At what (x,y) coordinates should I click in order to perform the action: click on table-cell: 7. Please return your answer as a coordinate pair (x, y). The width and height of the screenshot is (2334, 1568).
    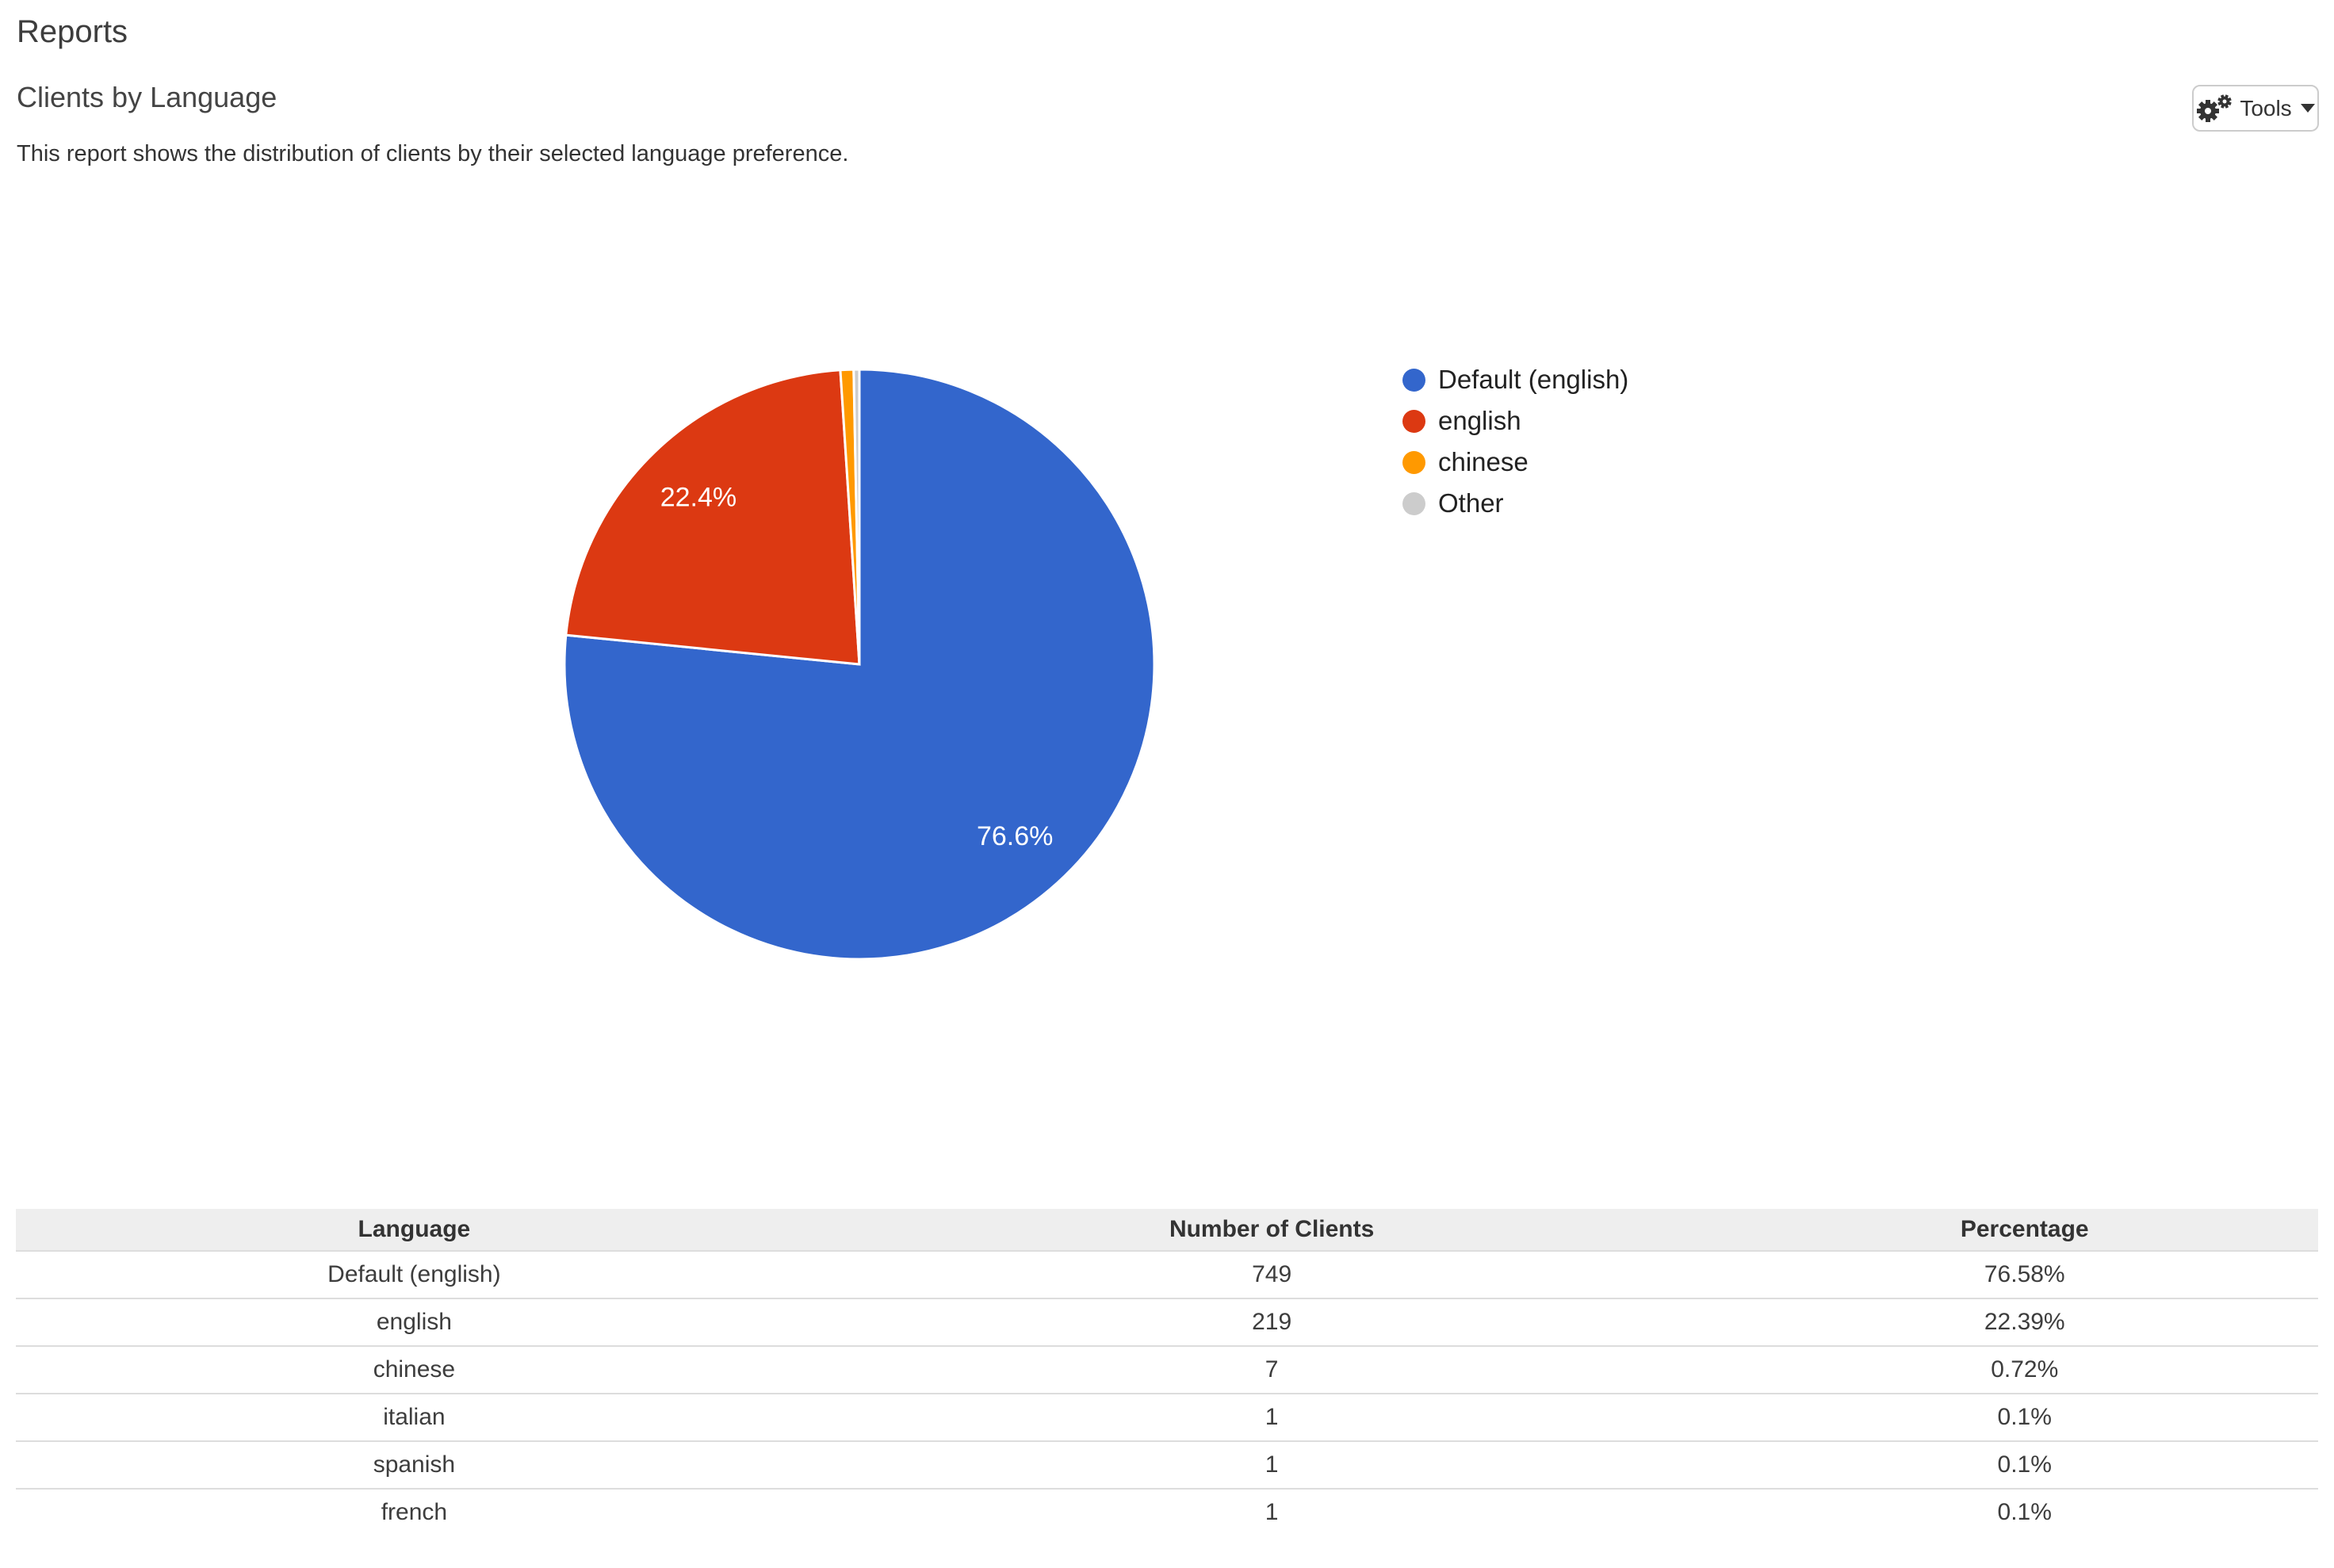
    Looking at the image, I should click on (1272, 1369).